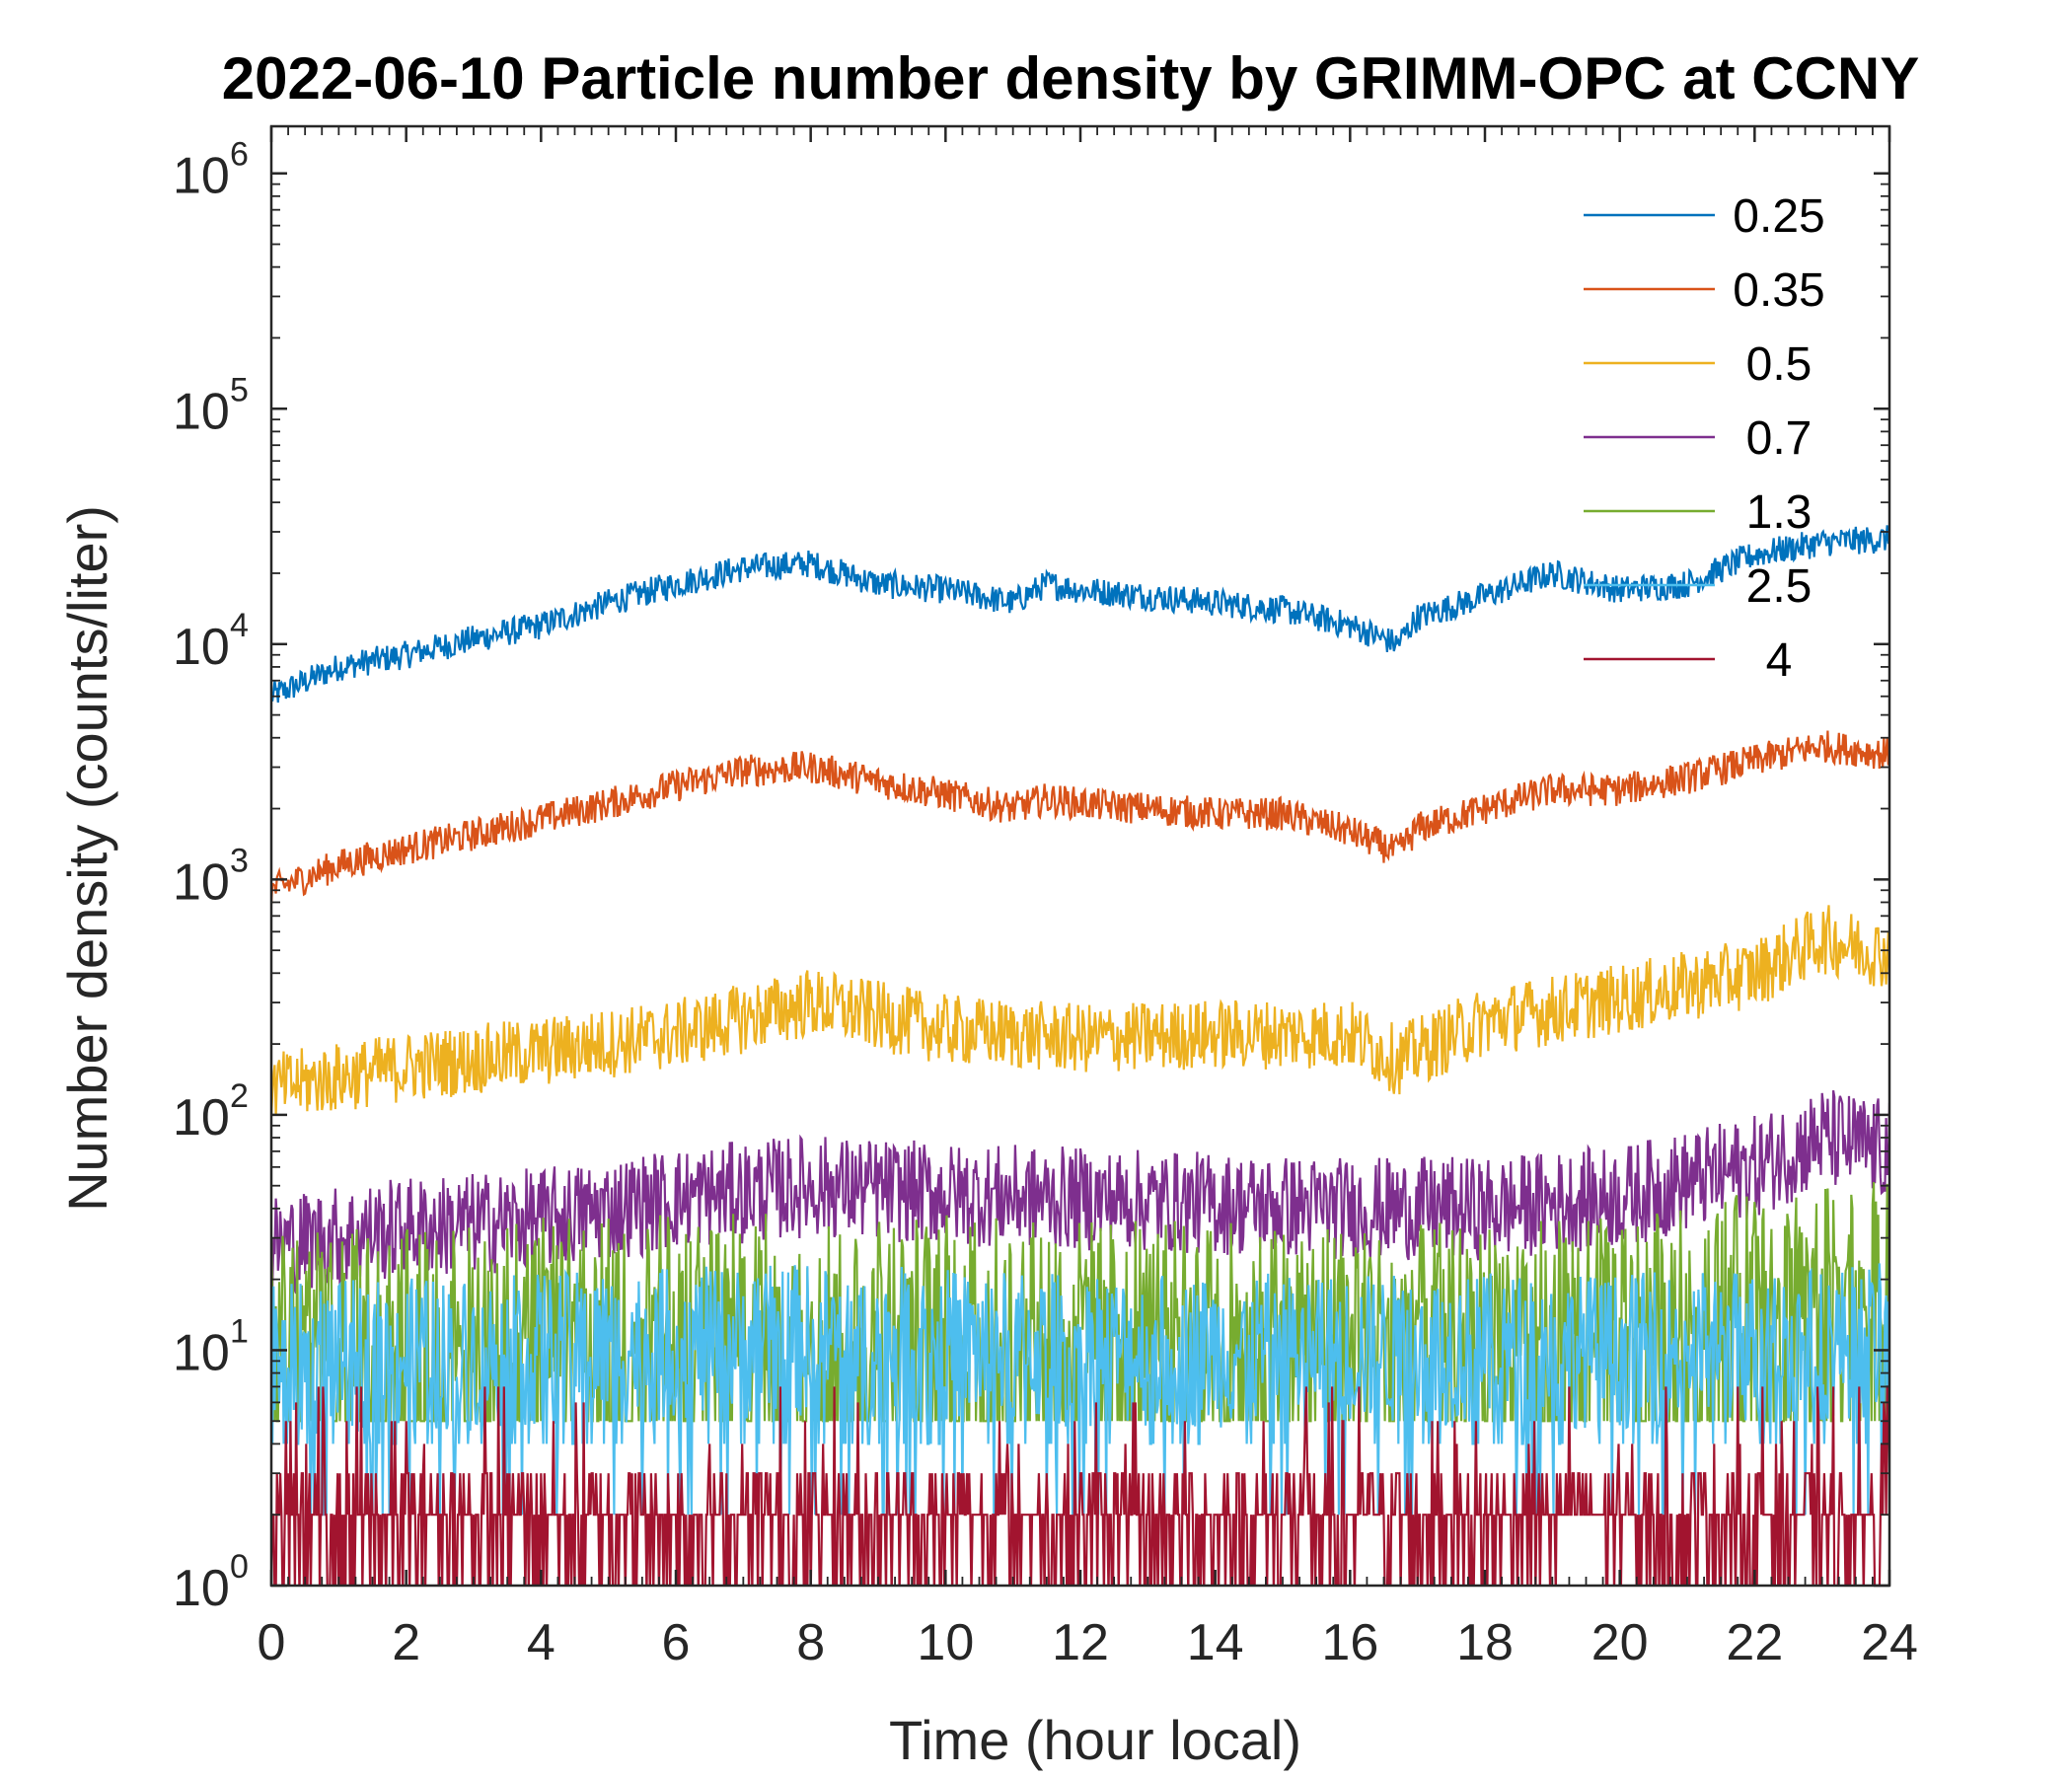 The image size is (2072, 1776). Describe the element at coordinates (1705, 217) in the screenshot. I see `legend-entry-0_25: 0.25` at that location.